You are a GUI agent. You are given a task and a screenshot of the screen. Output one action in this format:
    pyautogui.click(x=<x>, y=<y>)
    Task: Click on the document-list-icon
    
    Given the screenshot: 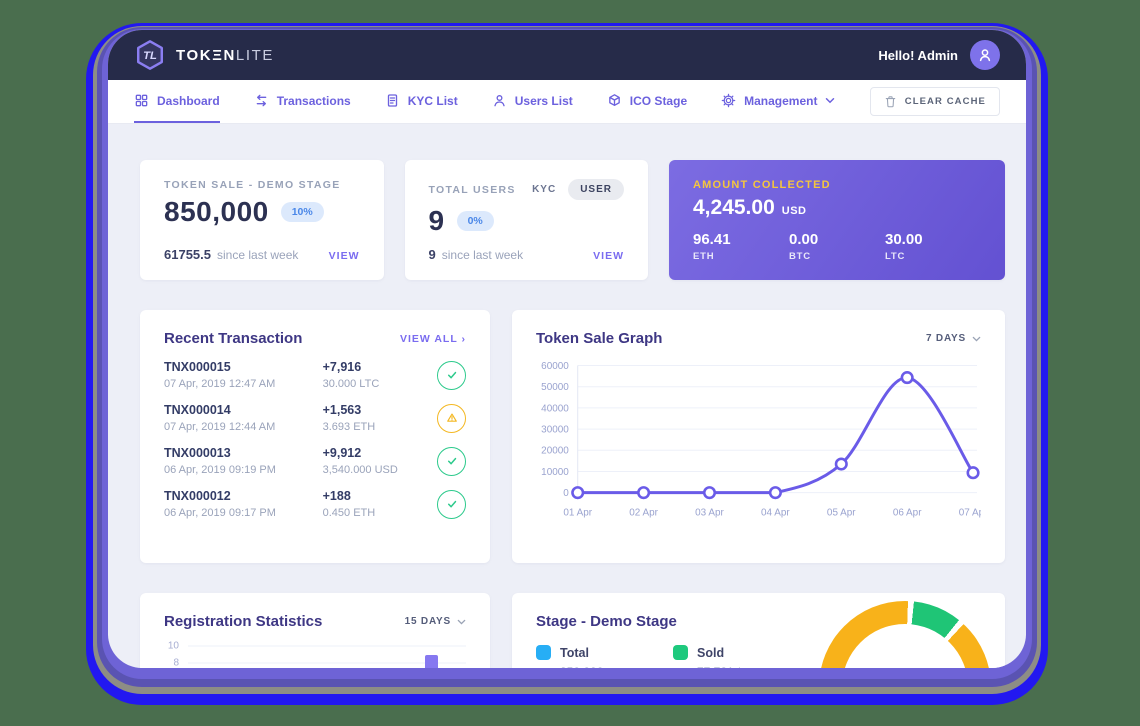 What is the action you would take?
    pyautogui.click(x=392, y=100)
    